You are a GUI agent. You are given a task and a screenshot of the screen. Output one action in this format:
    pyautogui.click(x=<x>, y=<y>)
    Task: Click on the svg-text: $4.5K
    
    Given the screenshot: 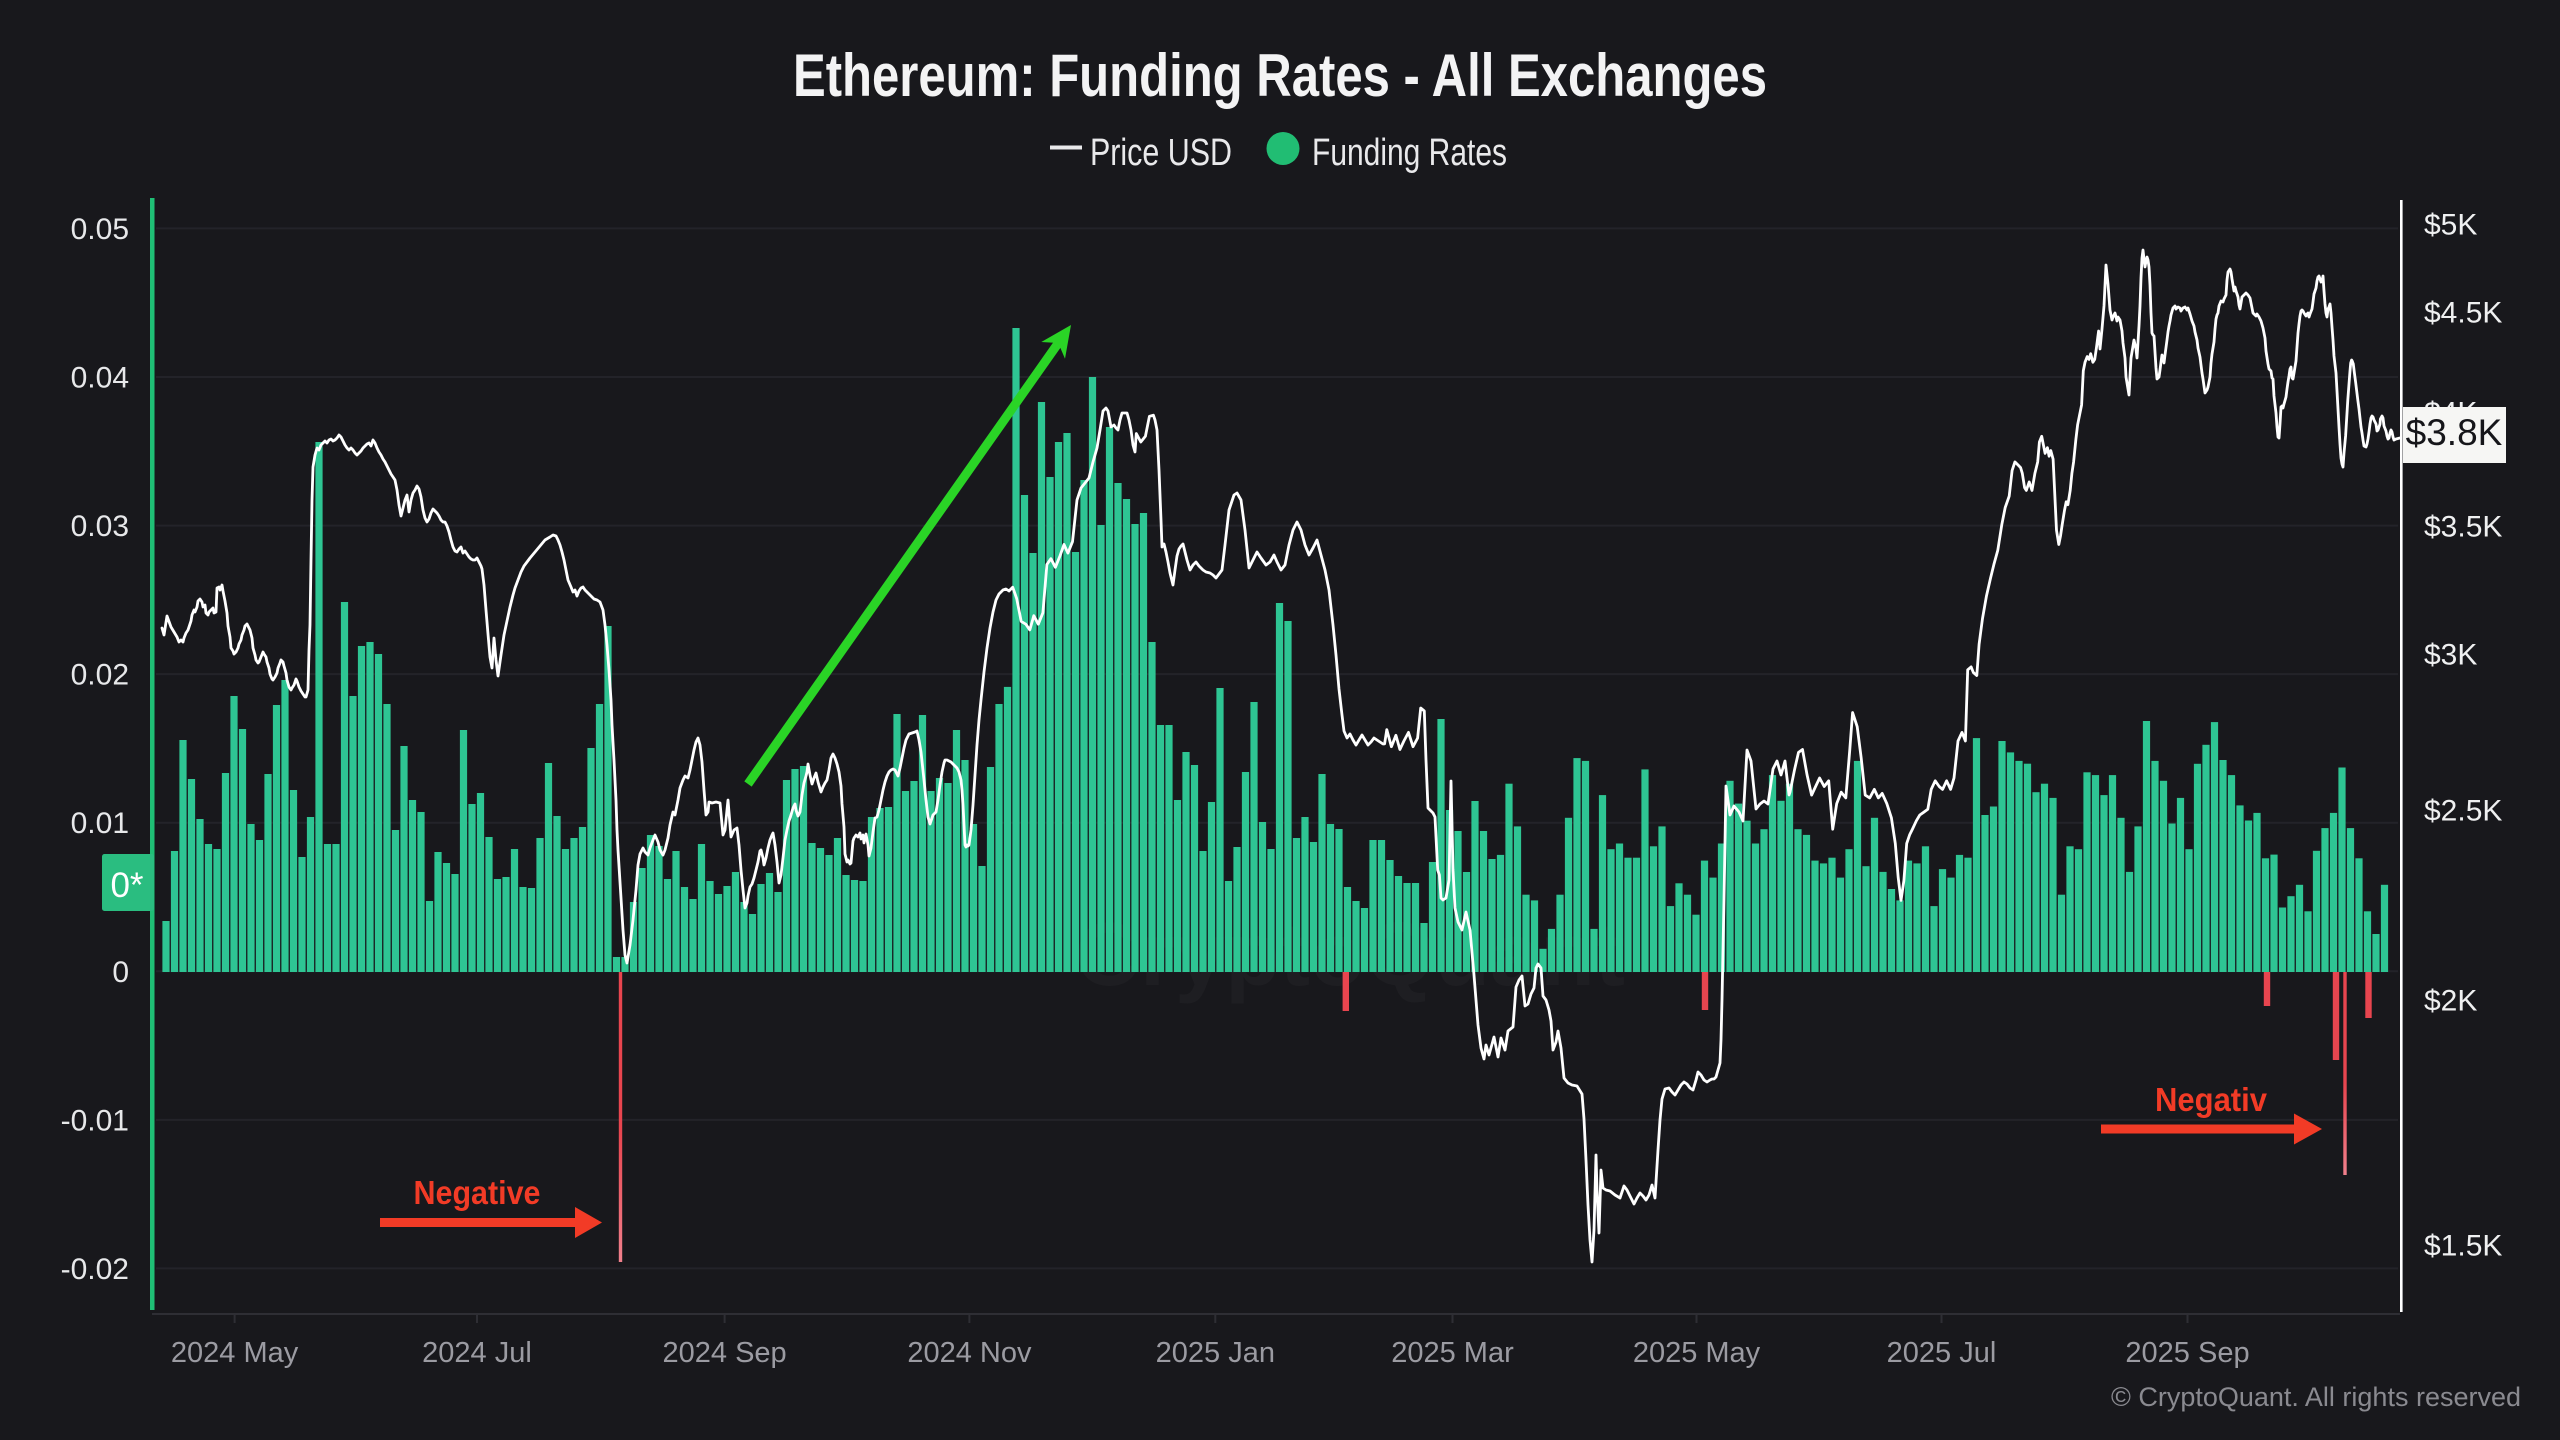 What is the action you would take?
    pyautogui.click(x=2463, y=313)
    